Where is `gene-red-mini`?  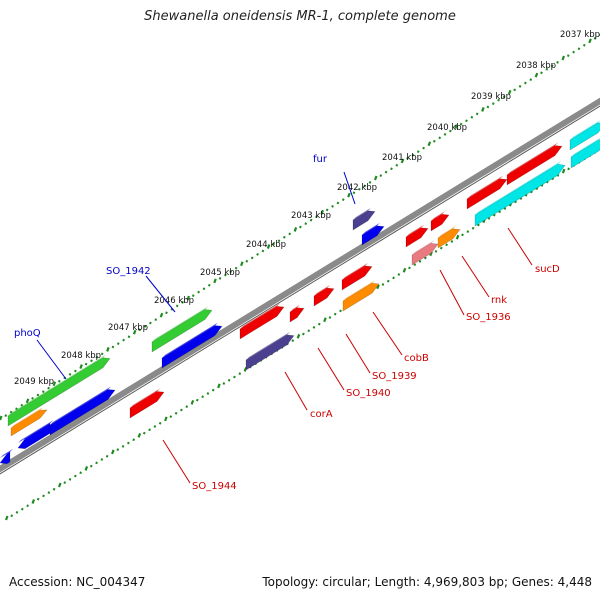
gene-red-mini is located at coordinates (440, 222).